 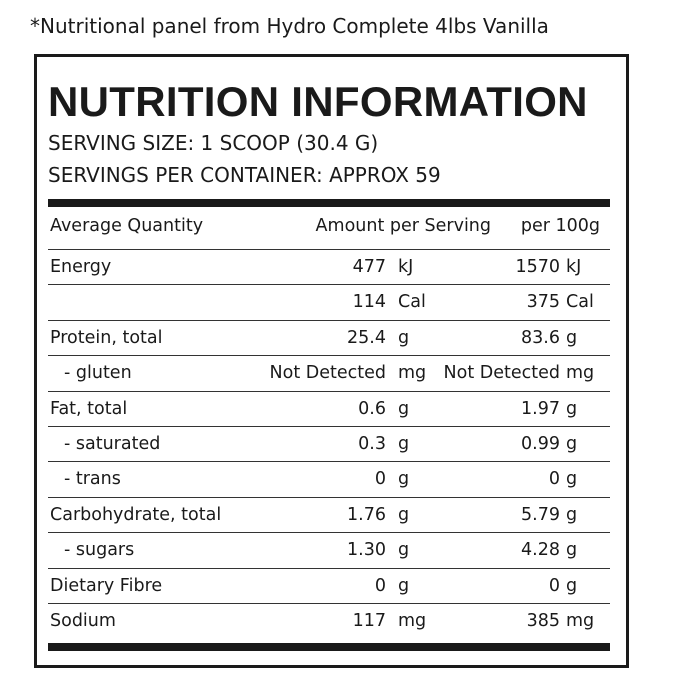 I want to click on panel-title: NUTRITION INFORMATION, so click(x=318, y=101).